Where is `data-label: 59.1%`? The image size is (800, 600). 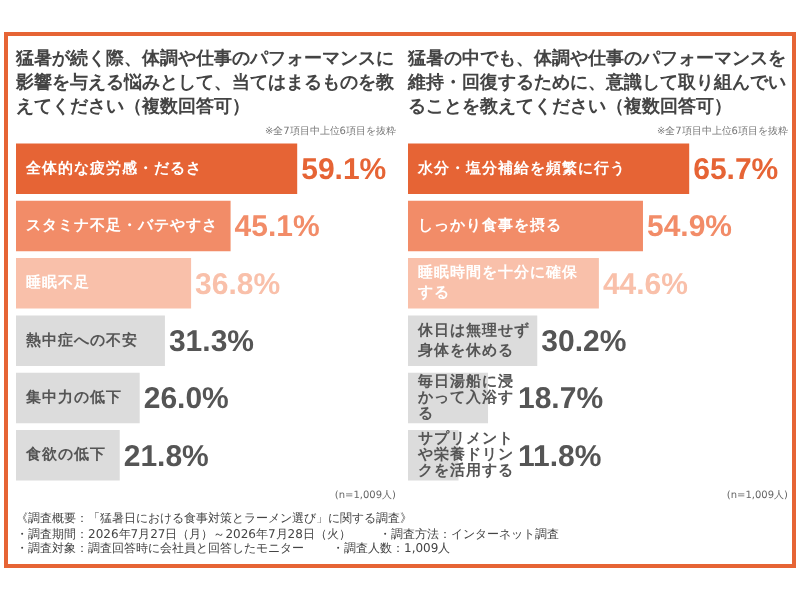 data-label: 59.1% is located at coordinates (344, 169).